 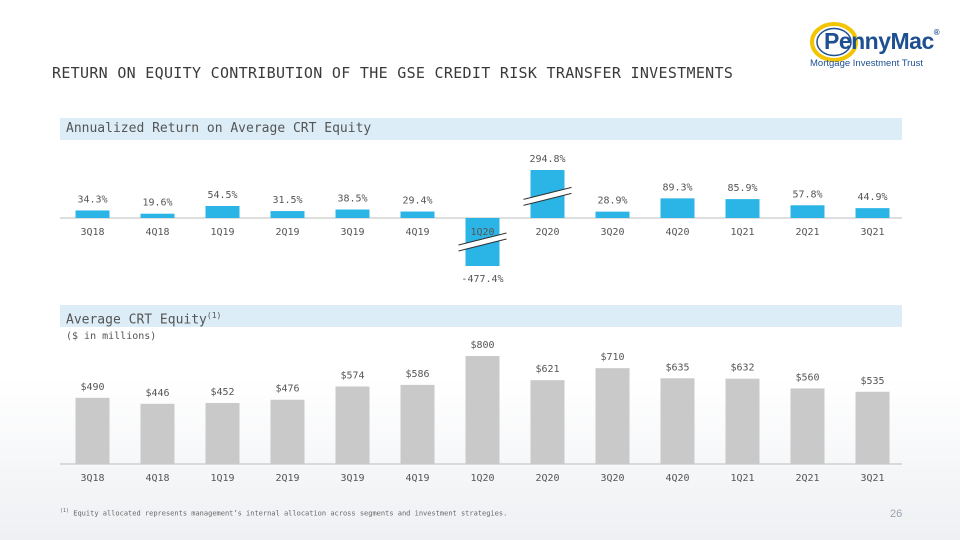 What do you see at coordinates (92, 199) in the screenshot?
I see `roe-value-label: 34.3%` at bounding box center [92, 199].